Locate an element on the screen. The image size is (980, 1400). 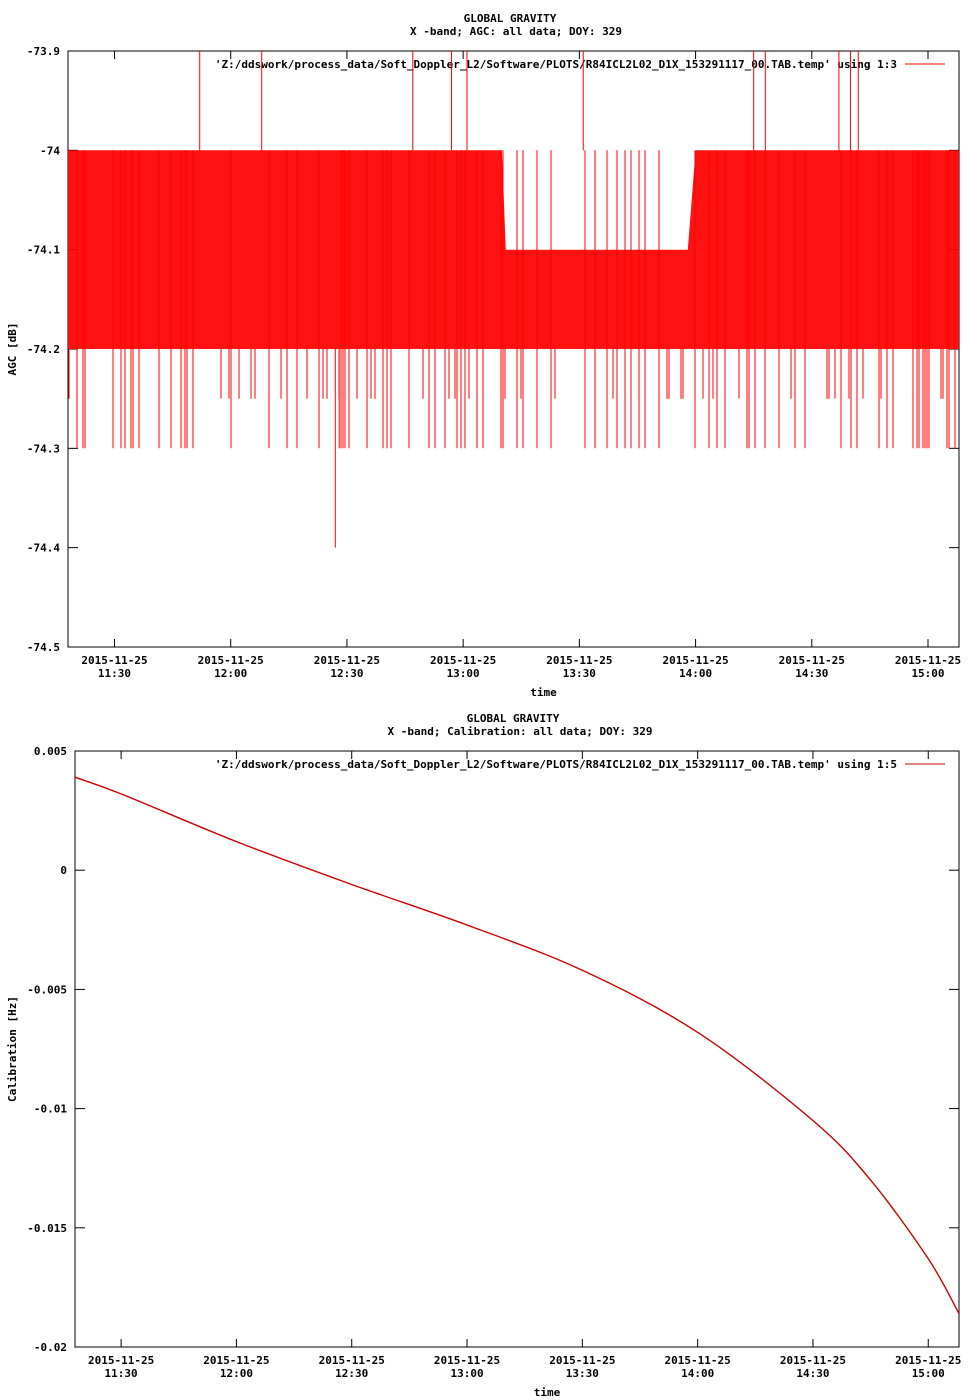
y-tick-label: -0.01 is located at coordinates (50, 1109).